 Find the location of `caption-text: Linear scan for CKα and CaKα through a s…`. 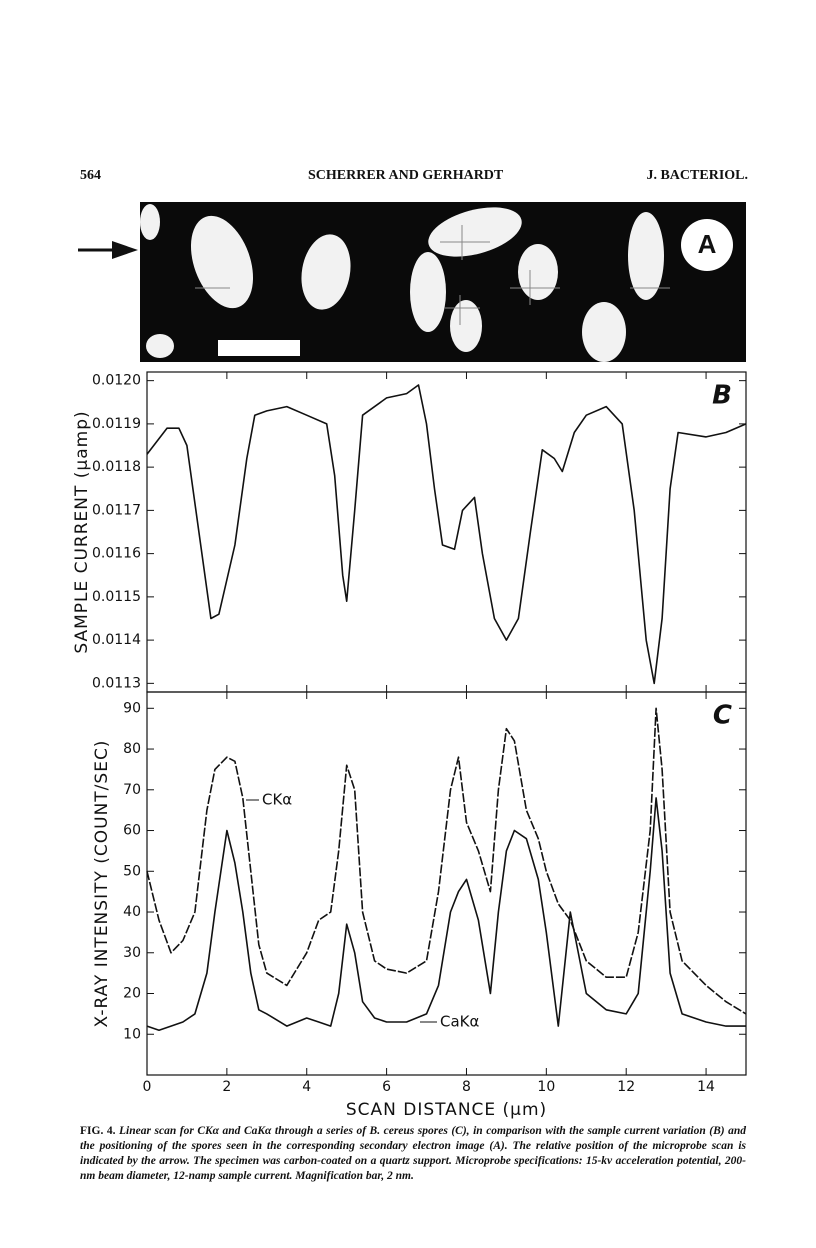

caption-text: Linear scan for CKα and CaKα through a s… is located at coordinates (413, 1153).